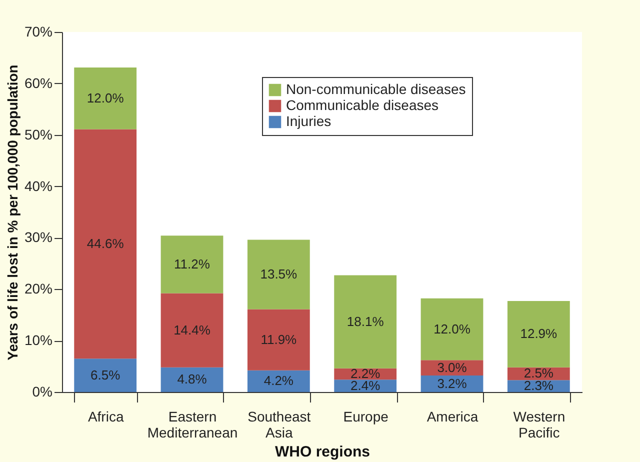 Image resolution: width=640 pixels, height=462 pixels. I want to click on x-tick-label: Europe, so click(366, 416).